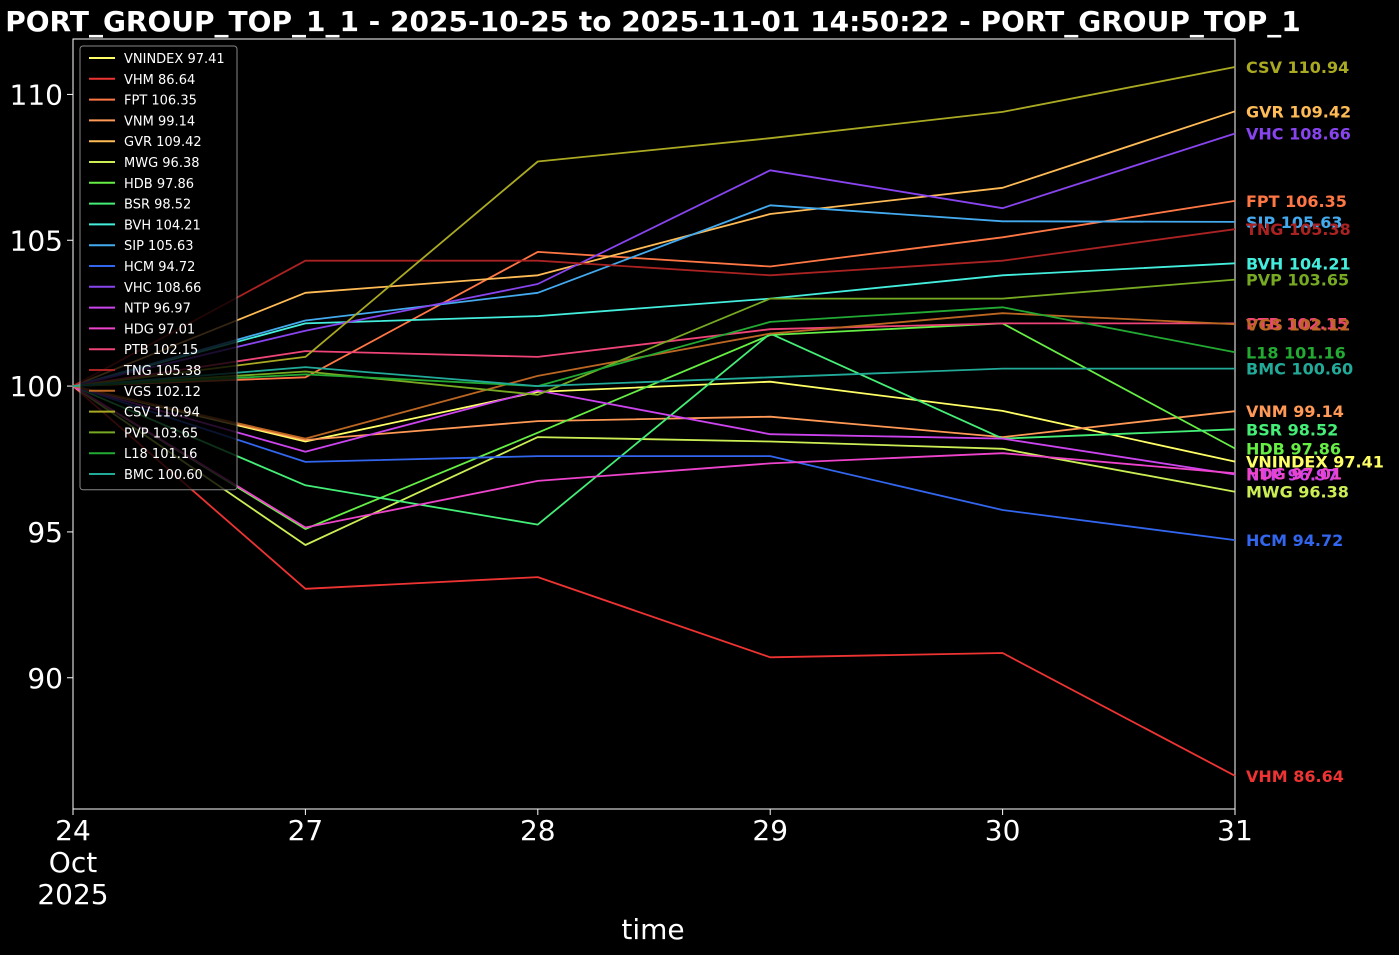 The image size is (1399, 955). I want to click on y-tick-label: 110, so click(36, 94).